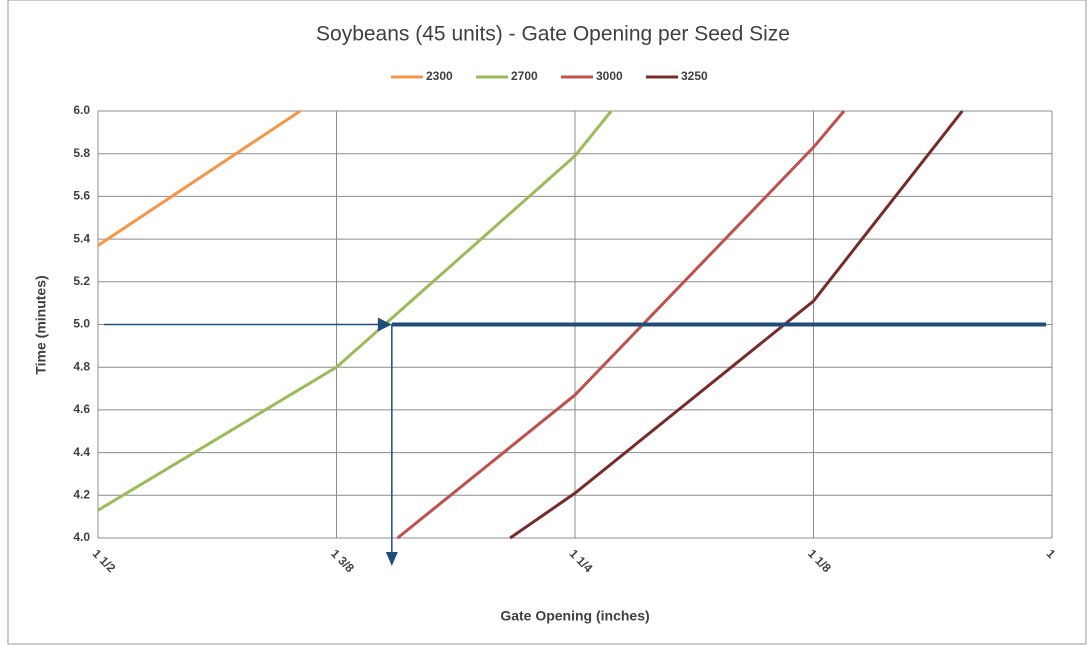 The image size is (1088, 646). I want to click on x-axis-title: Gate Opening (inches), so click(574, 616).